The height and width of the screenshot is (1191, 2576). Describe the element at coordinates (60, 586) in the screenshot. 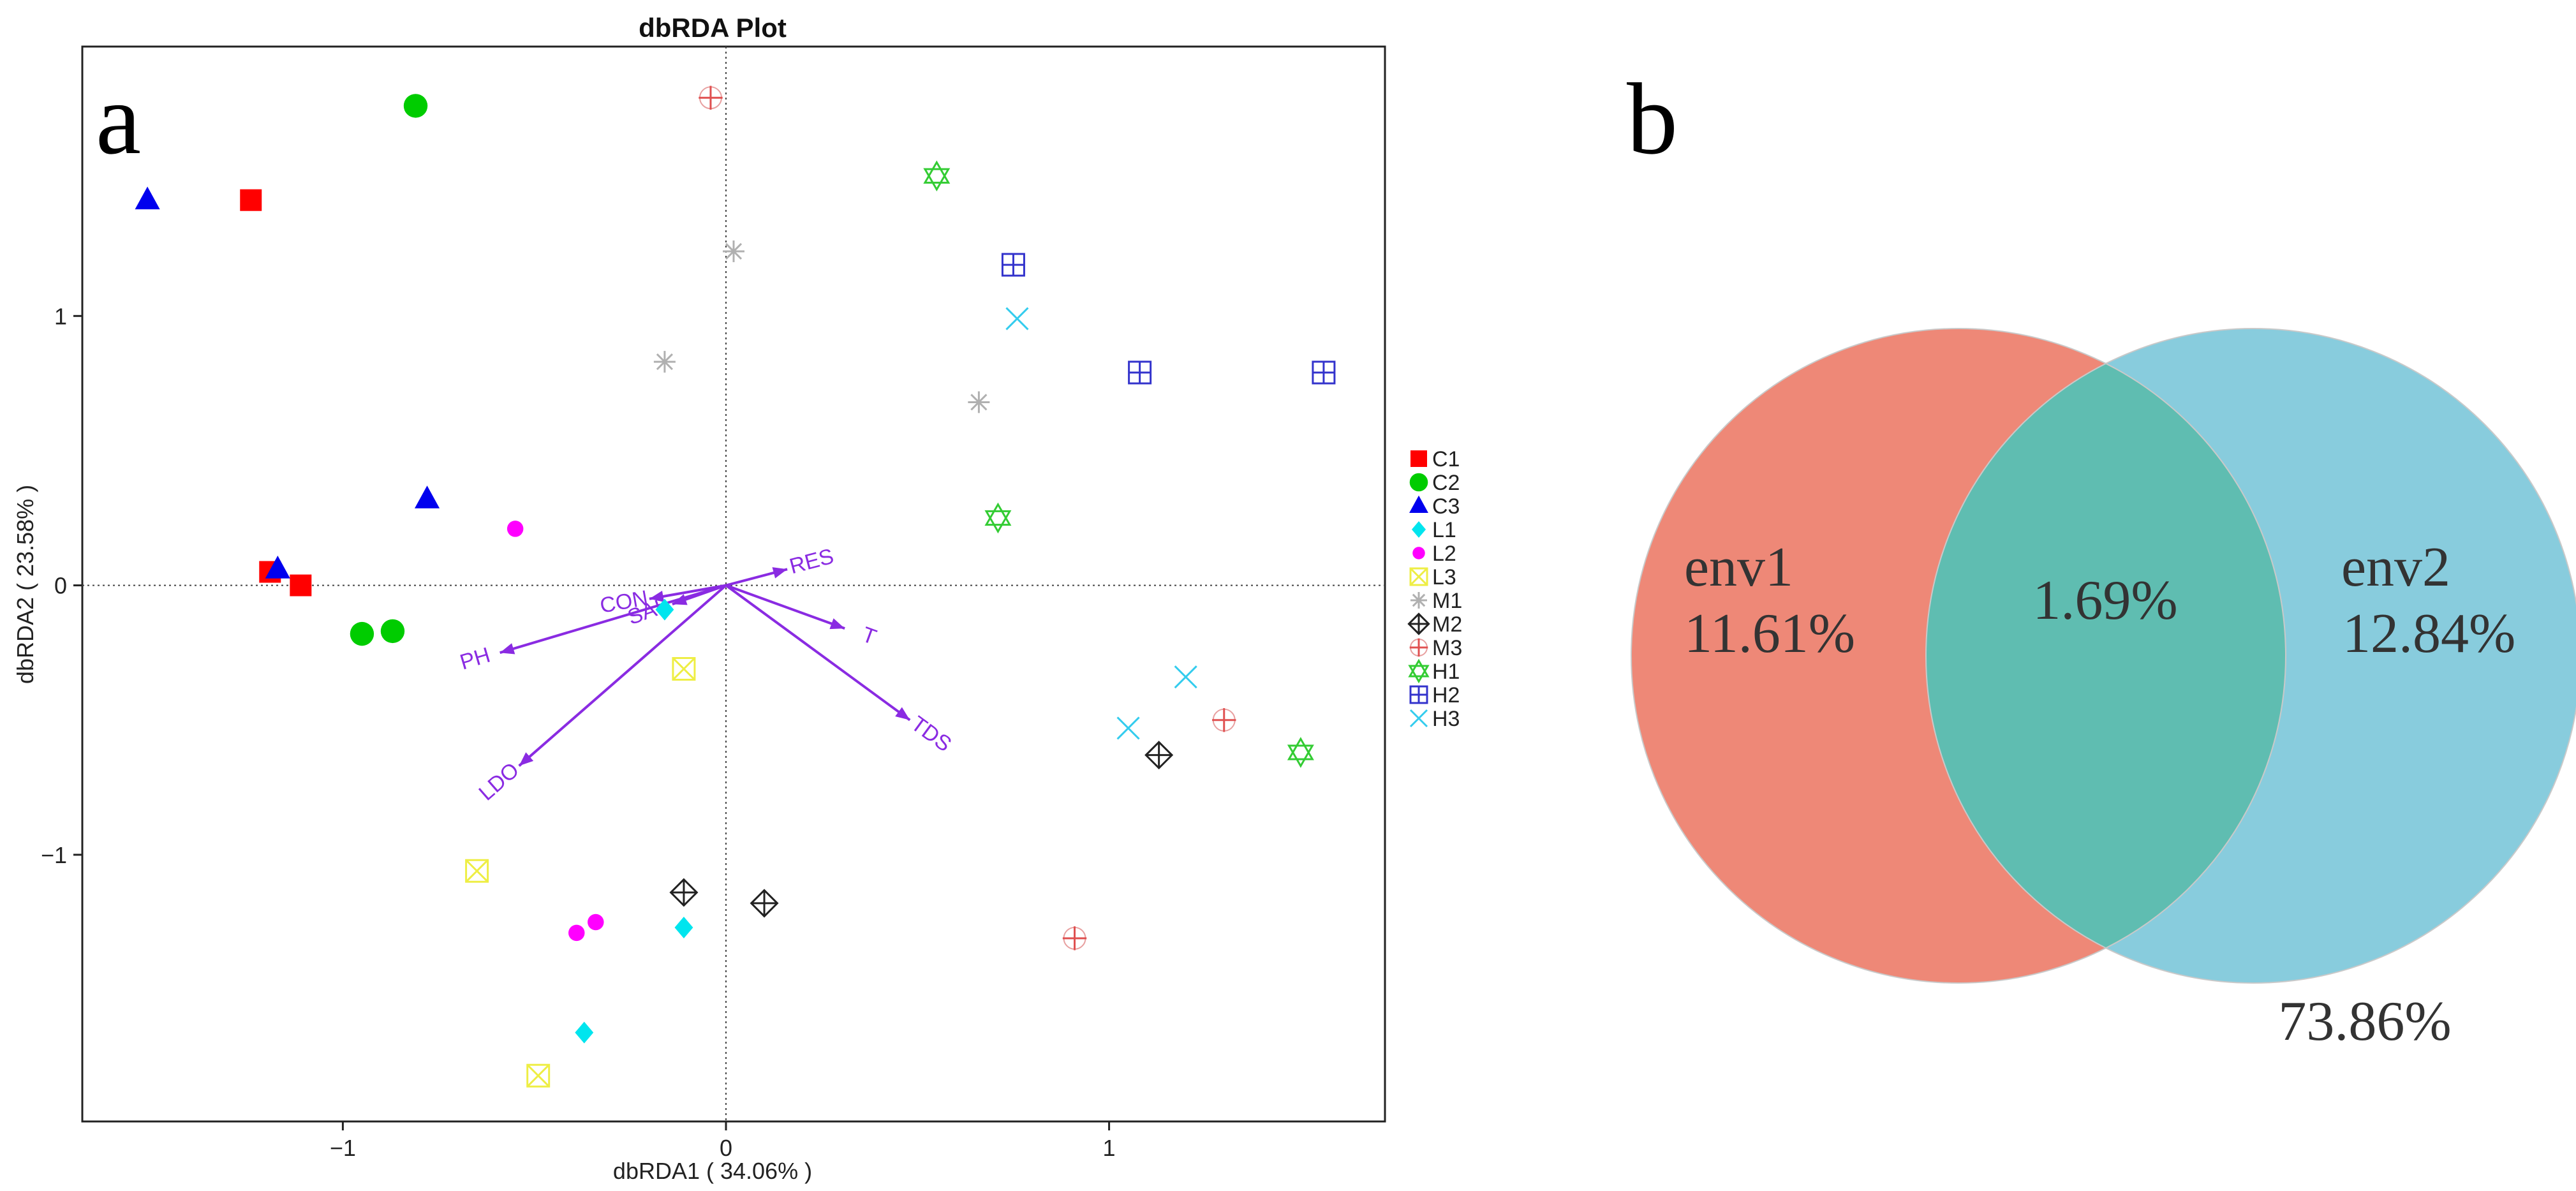

I see `y-tick-label: 0` at that location.